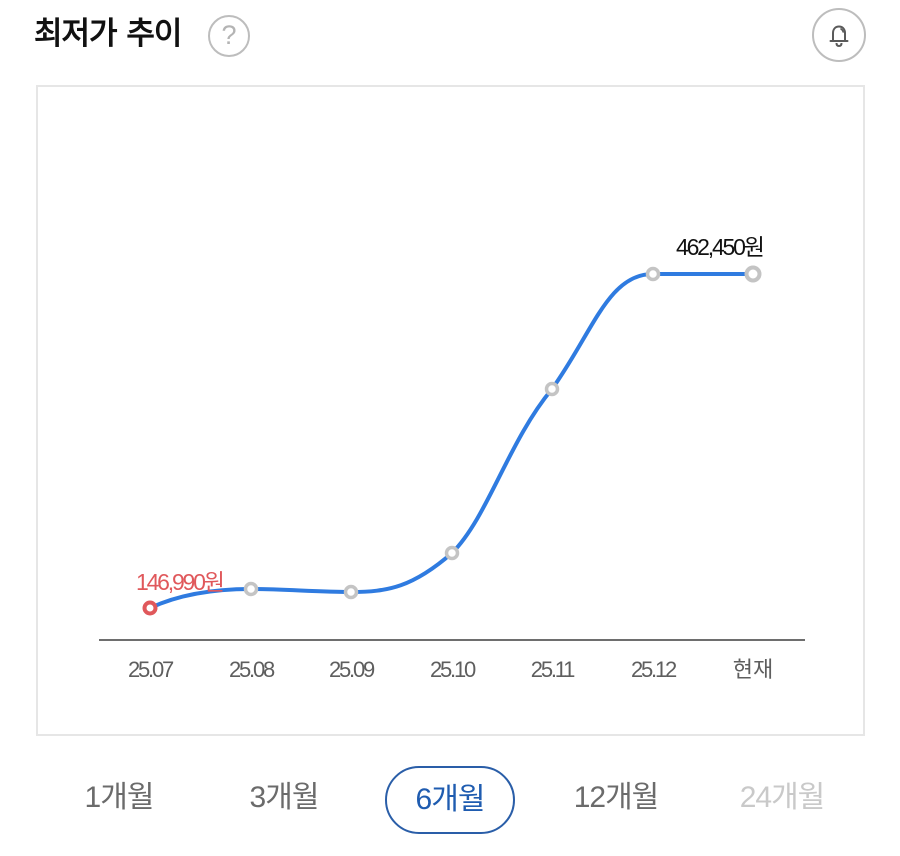 The height and width of the screenshot is (856, 900). I want to click on tab-3-months: 3개월, so click(284, 797).